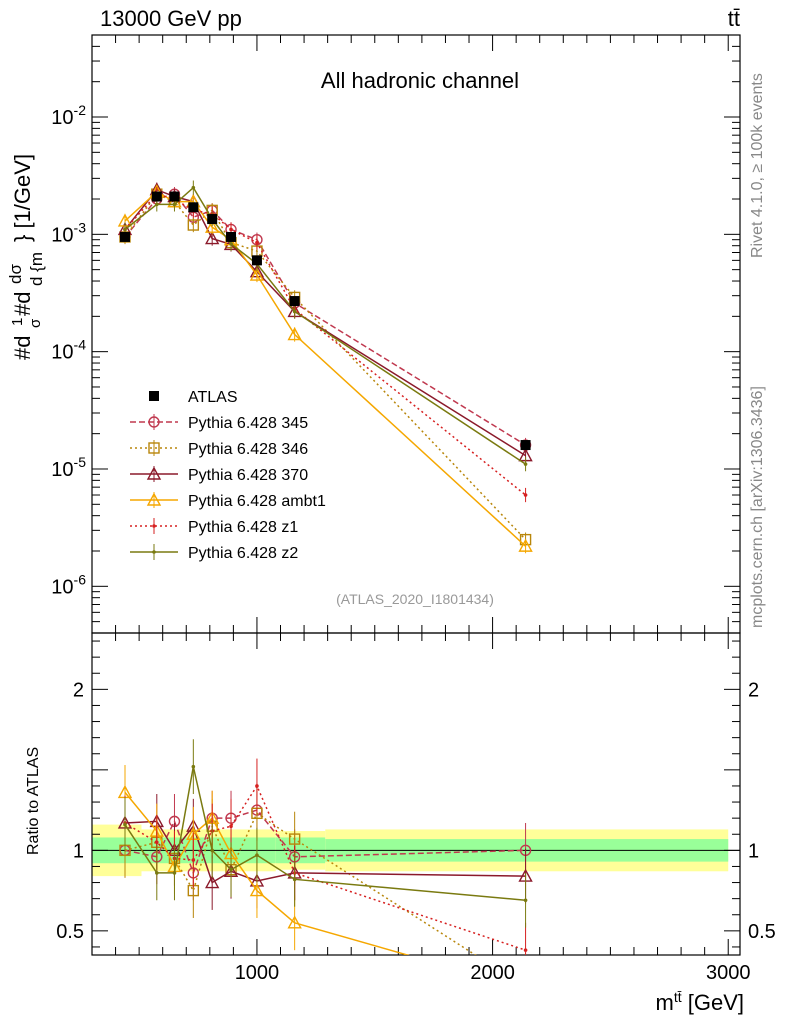  What do you see at coordinates (26, 257) in the screenshot?
I see `y-axis-title: #d 1 σ #d dσ d {m } [1/GeV]` at bounding box center [26, 257].